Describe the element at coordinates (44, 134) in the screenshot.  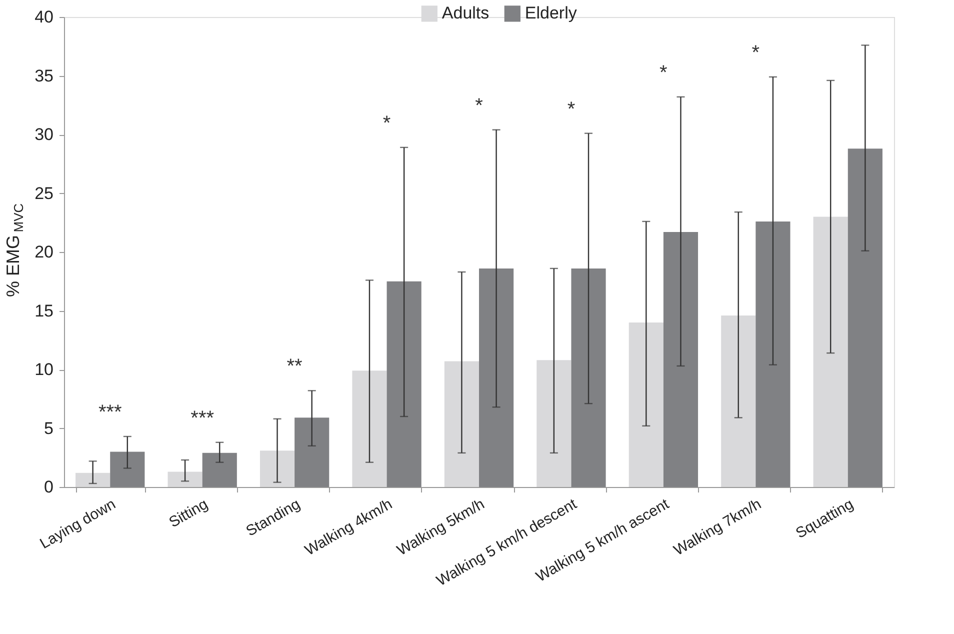
I see `y-tick-label: 30` at that location.